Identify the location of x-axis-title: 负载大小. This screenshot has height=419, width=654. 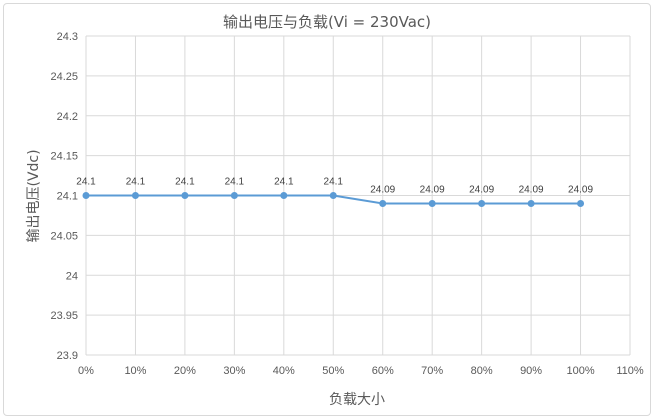
(357, 400).